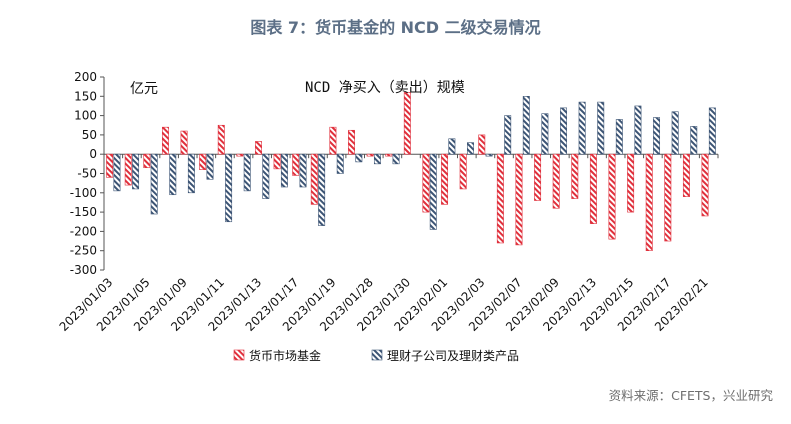  I want to click on source-note: 资料来源：CFETS，兴业研究, so click(690, 395).